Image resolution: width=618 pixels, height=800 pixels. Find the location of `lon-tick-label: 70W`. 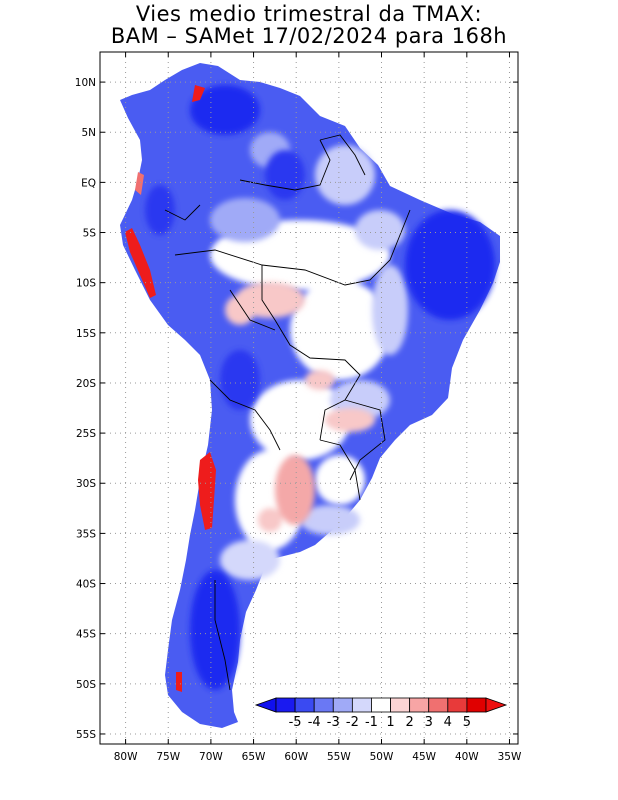

lon-tick-label: 70W is located at coordinates (211, 757).